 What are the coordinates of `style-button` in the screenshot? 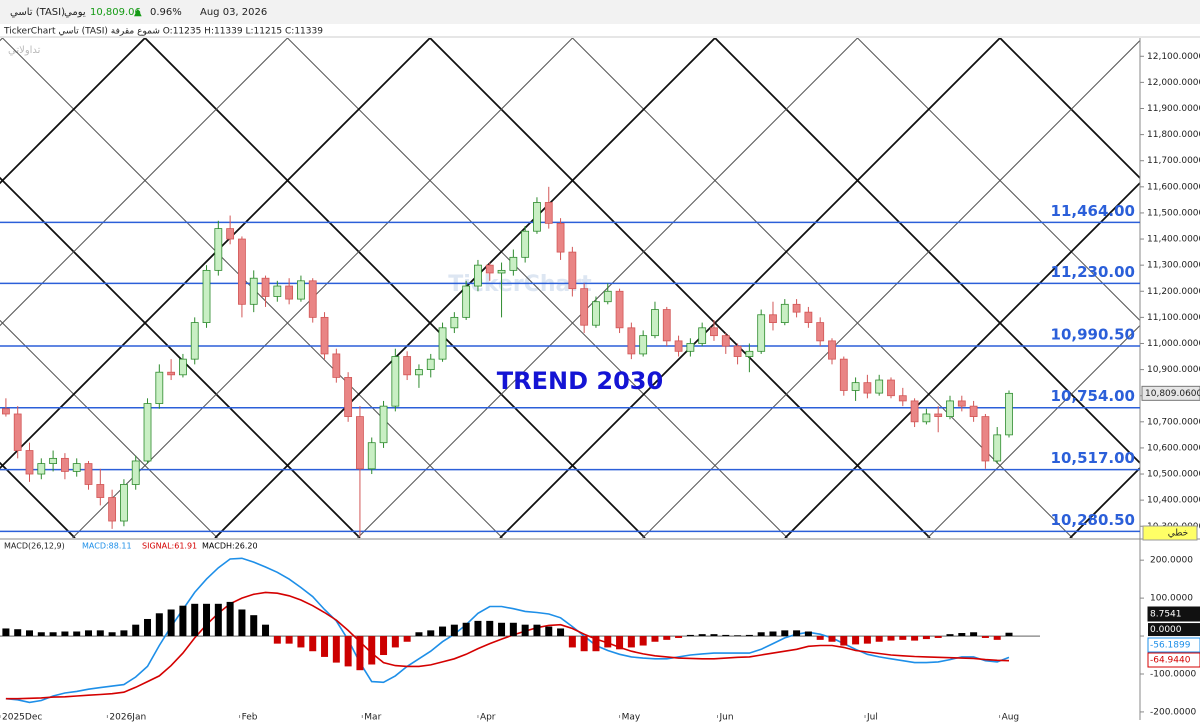 It's located at (1170, 533).